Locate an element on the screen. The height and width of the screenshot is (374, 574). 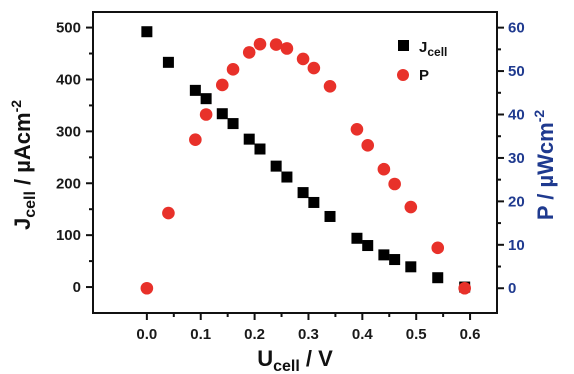
y-right-axis-title-rest: P / µWcm is located at coordinates (545, 171).